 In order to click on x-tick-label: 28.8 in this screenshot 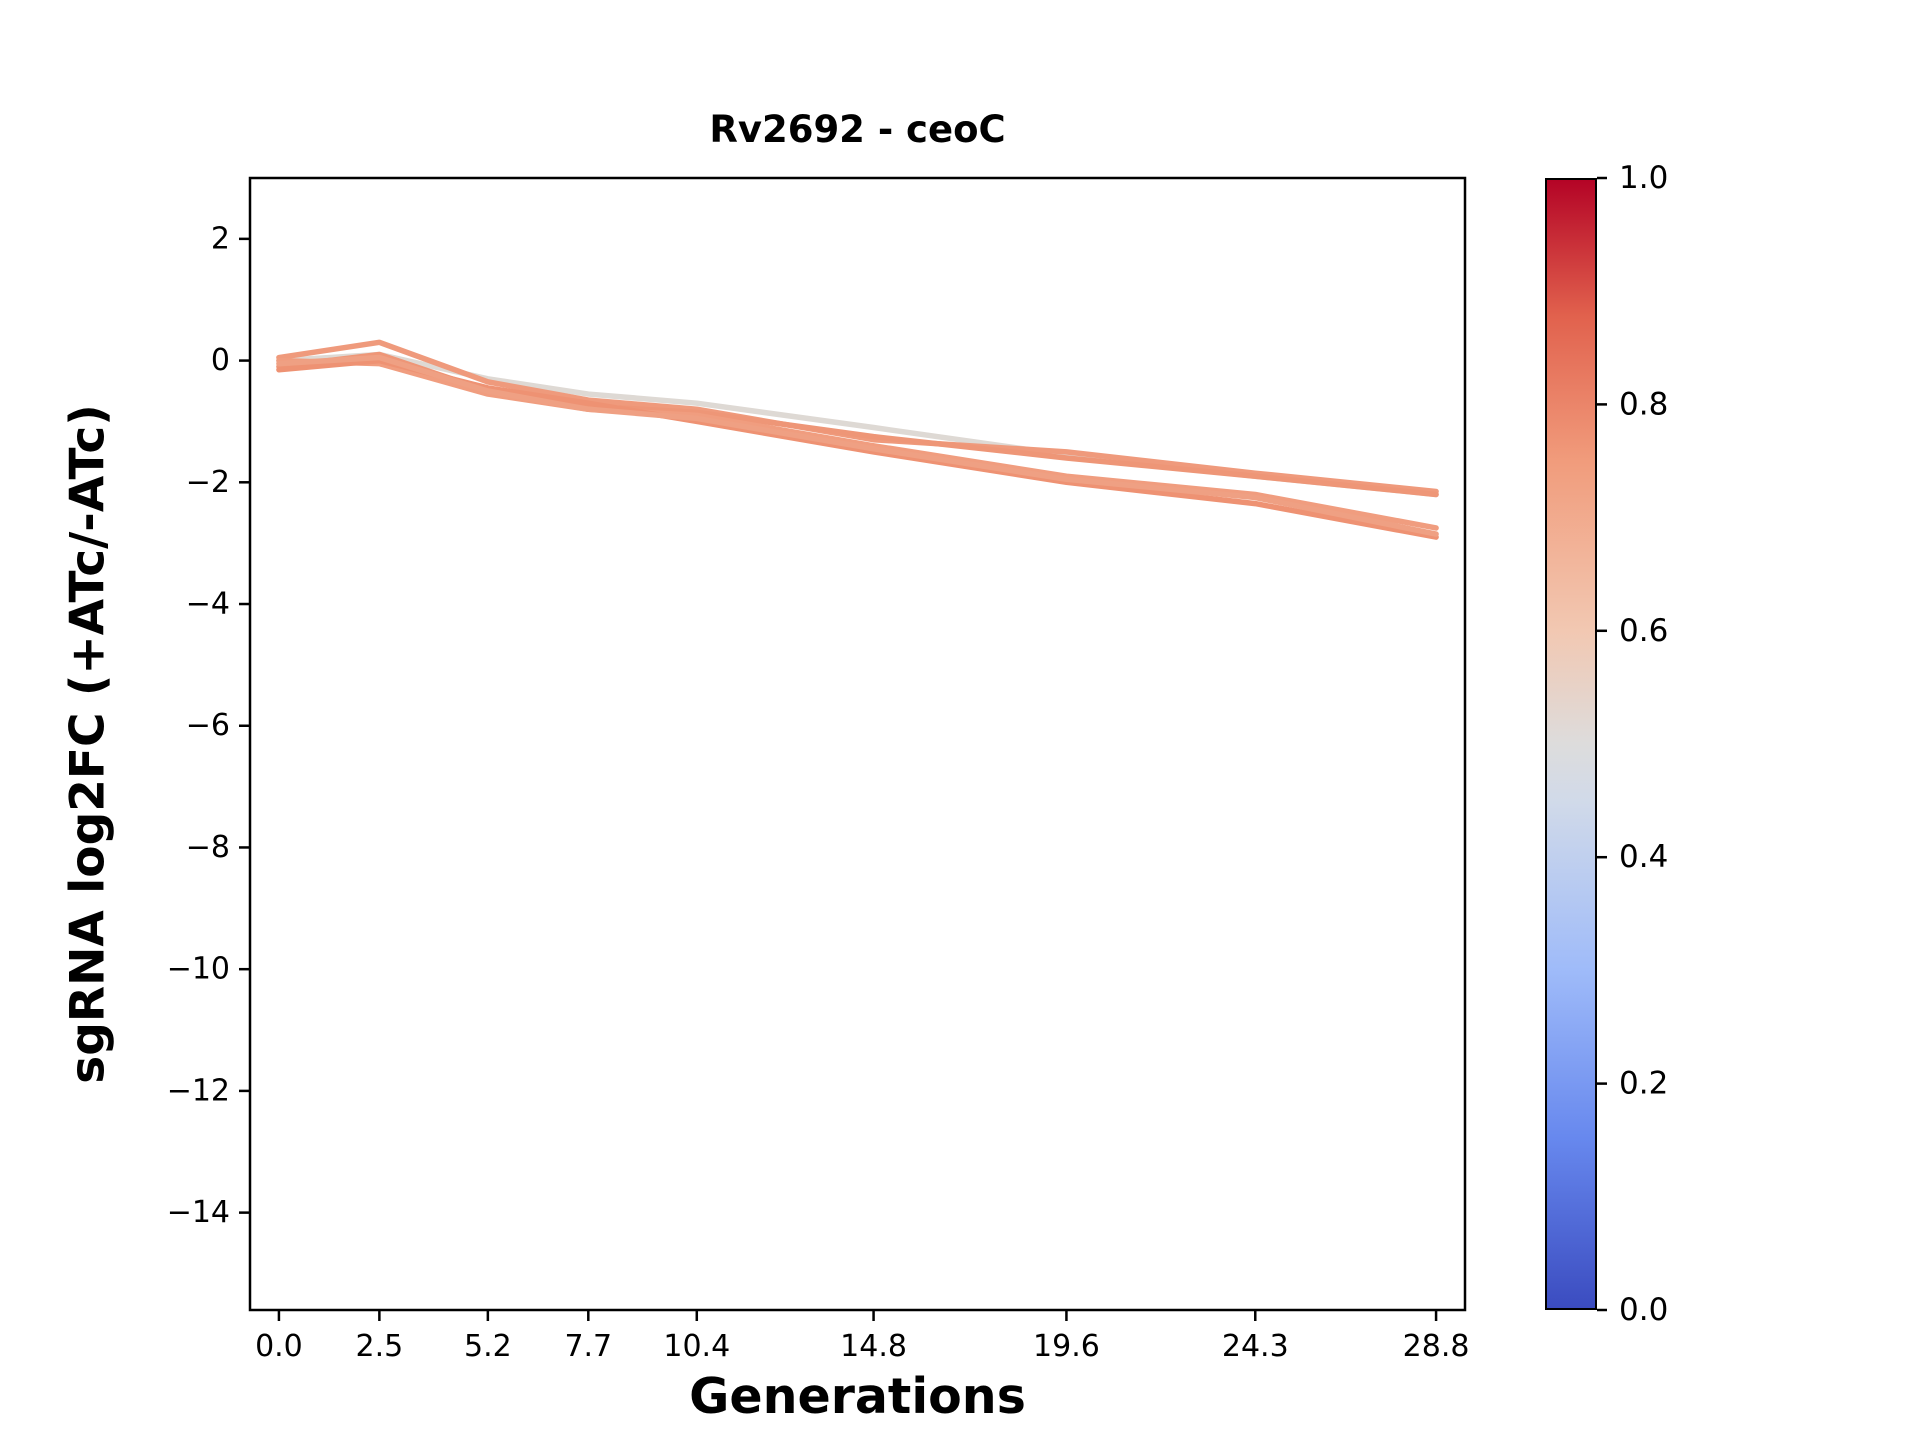, I will do `click(1436, 1346)`.